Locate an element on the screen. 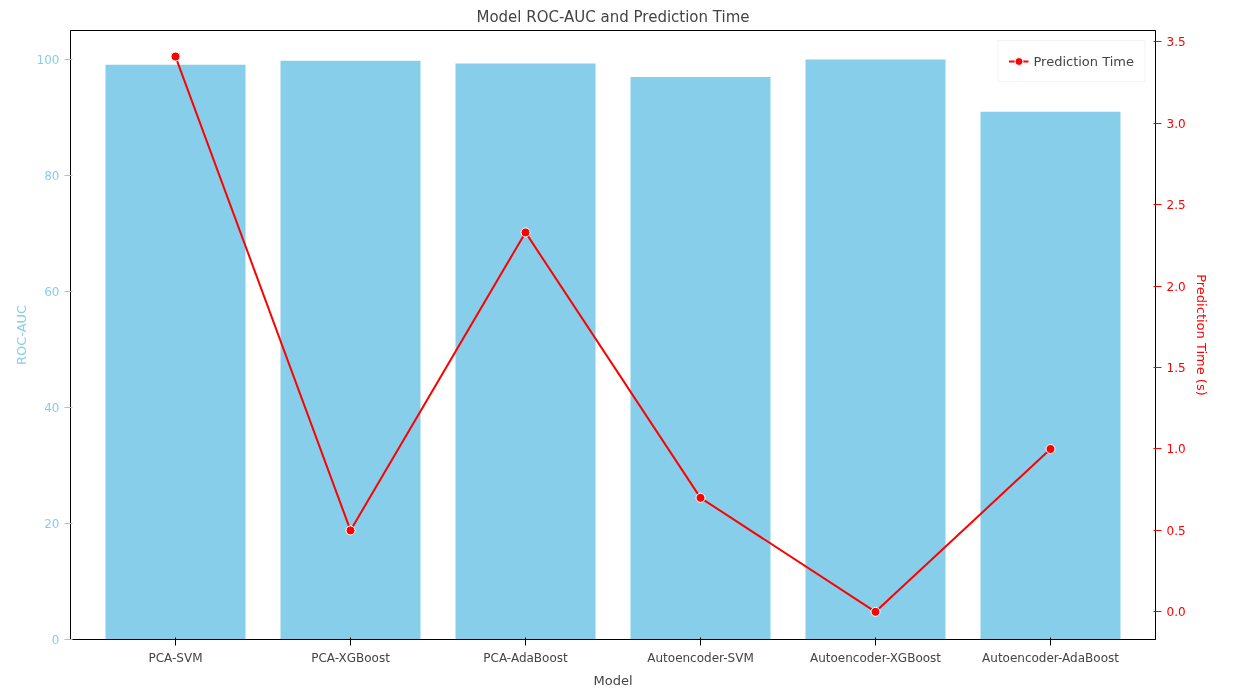 The image size is (1239, 695). x-tick-label: PCA-XGBoost is located at coordinates (351, 657).